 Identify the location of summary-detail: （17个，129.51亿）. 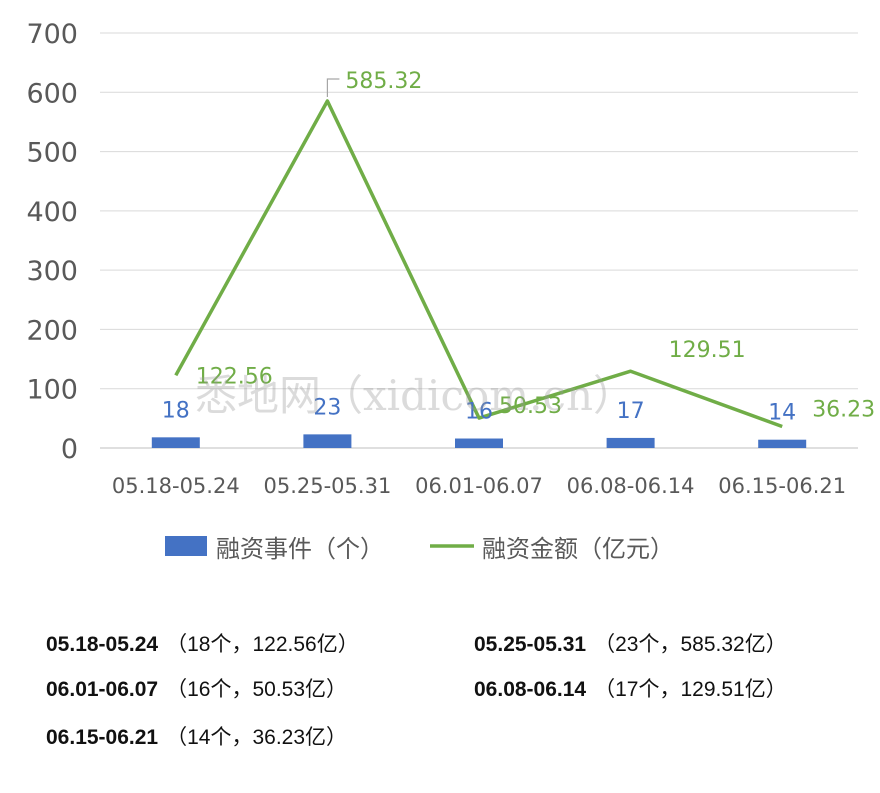
(690, 689).